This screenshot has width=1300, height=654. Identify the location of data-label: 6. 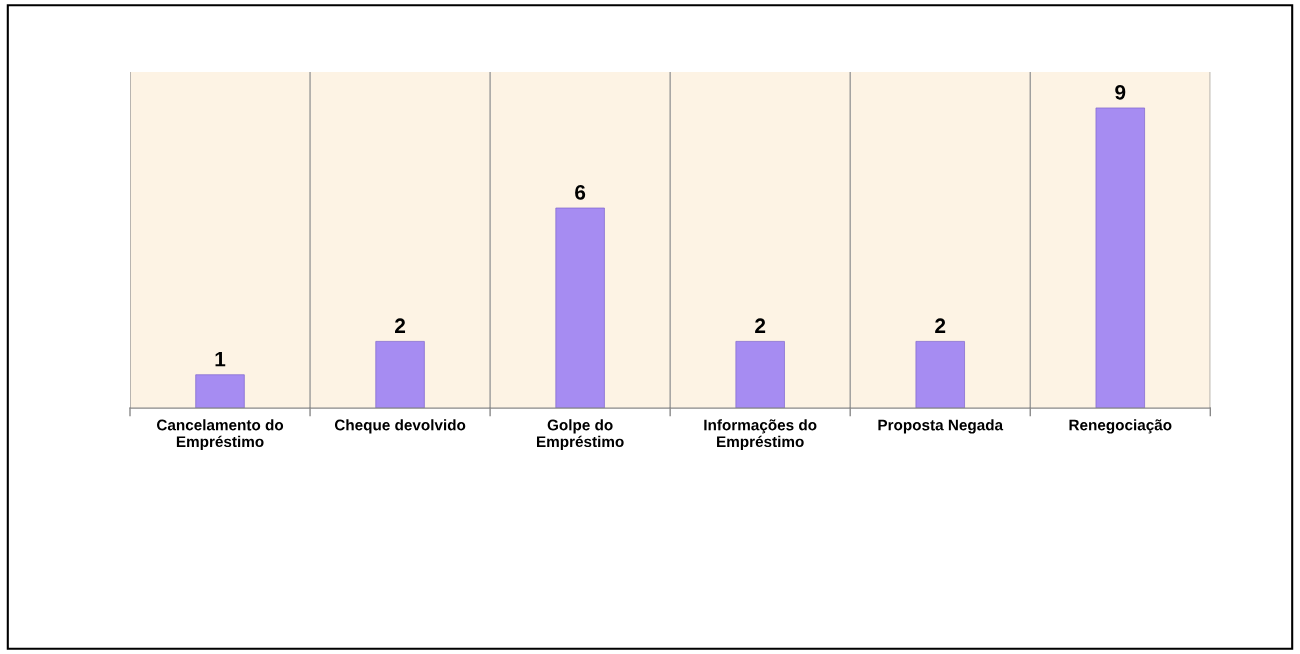
(580, 192).